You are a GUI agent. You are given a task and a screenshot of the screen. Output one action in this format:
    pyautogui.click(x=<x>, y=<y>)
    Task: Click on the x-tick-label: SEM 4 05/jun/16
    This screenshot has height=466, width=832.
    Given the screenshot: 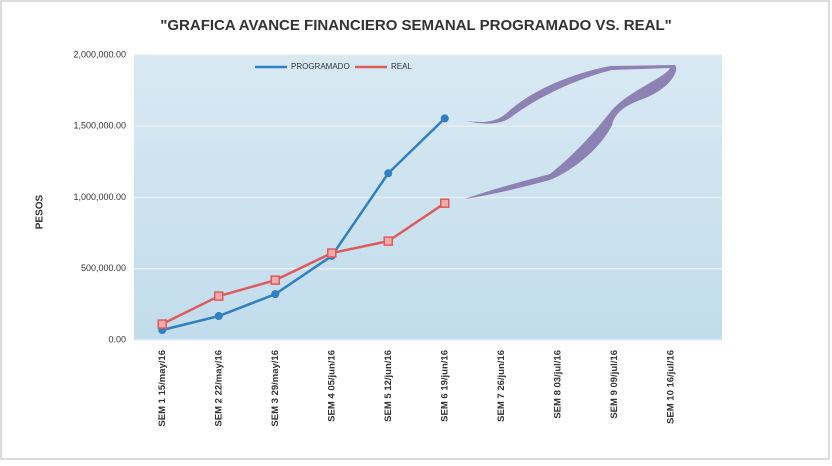 What is the action you would take?
    pyautogui.click(x=331, y=386)
    